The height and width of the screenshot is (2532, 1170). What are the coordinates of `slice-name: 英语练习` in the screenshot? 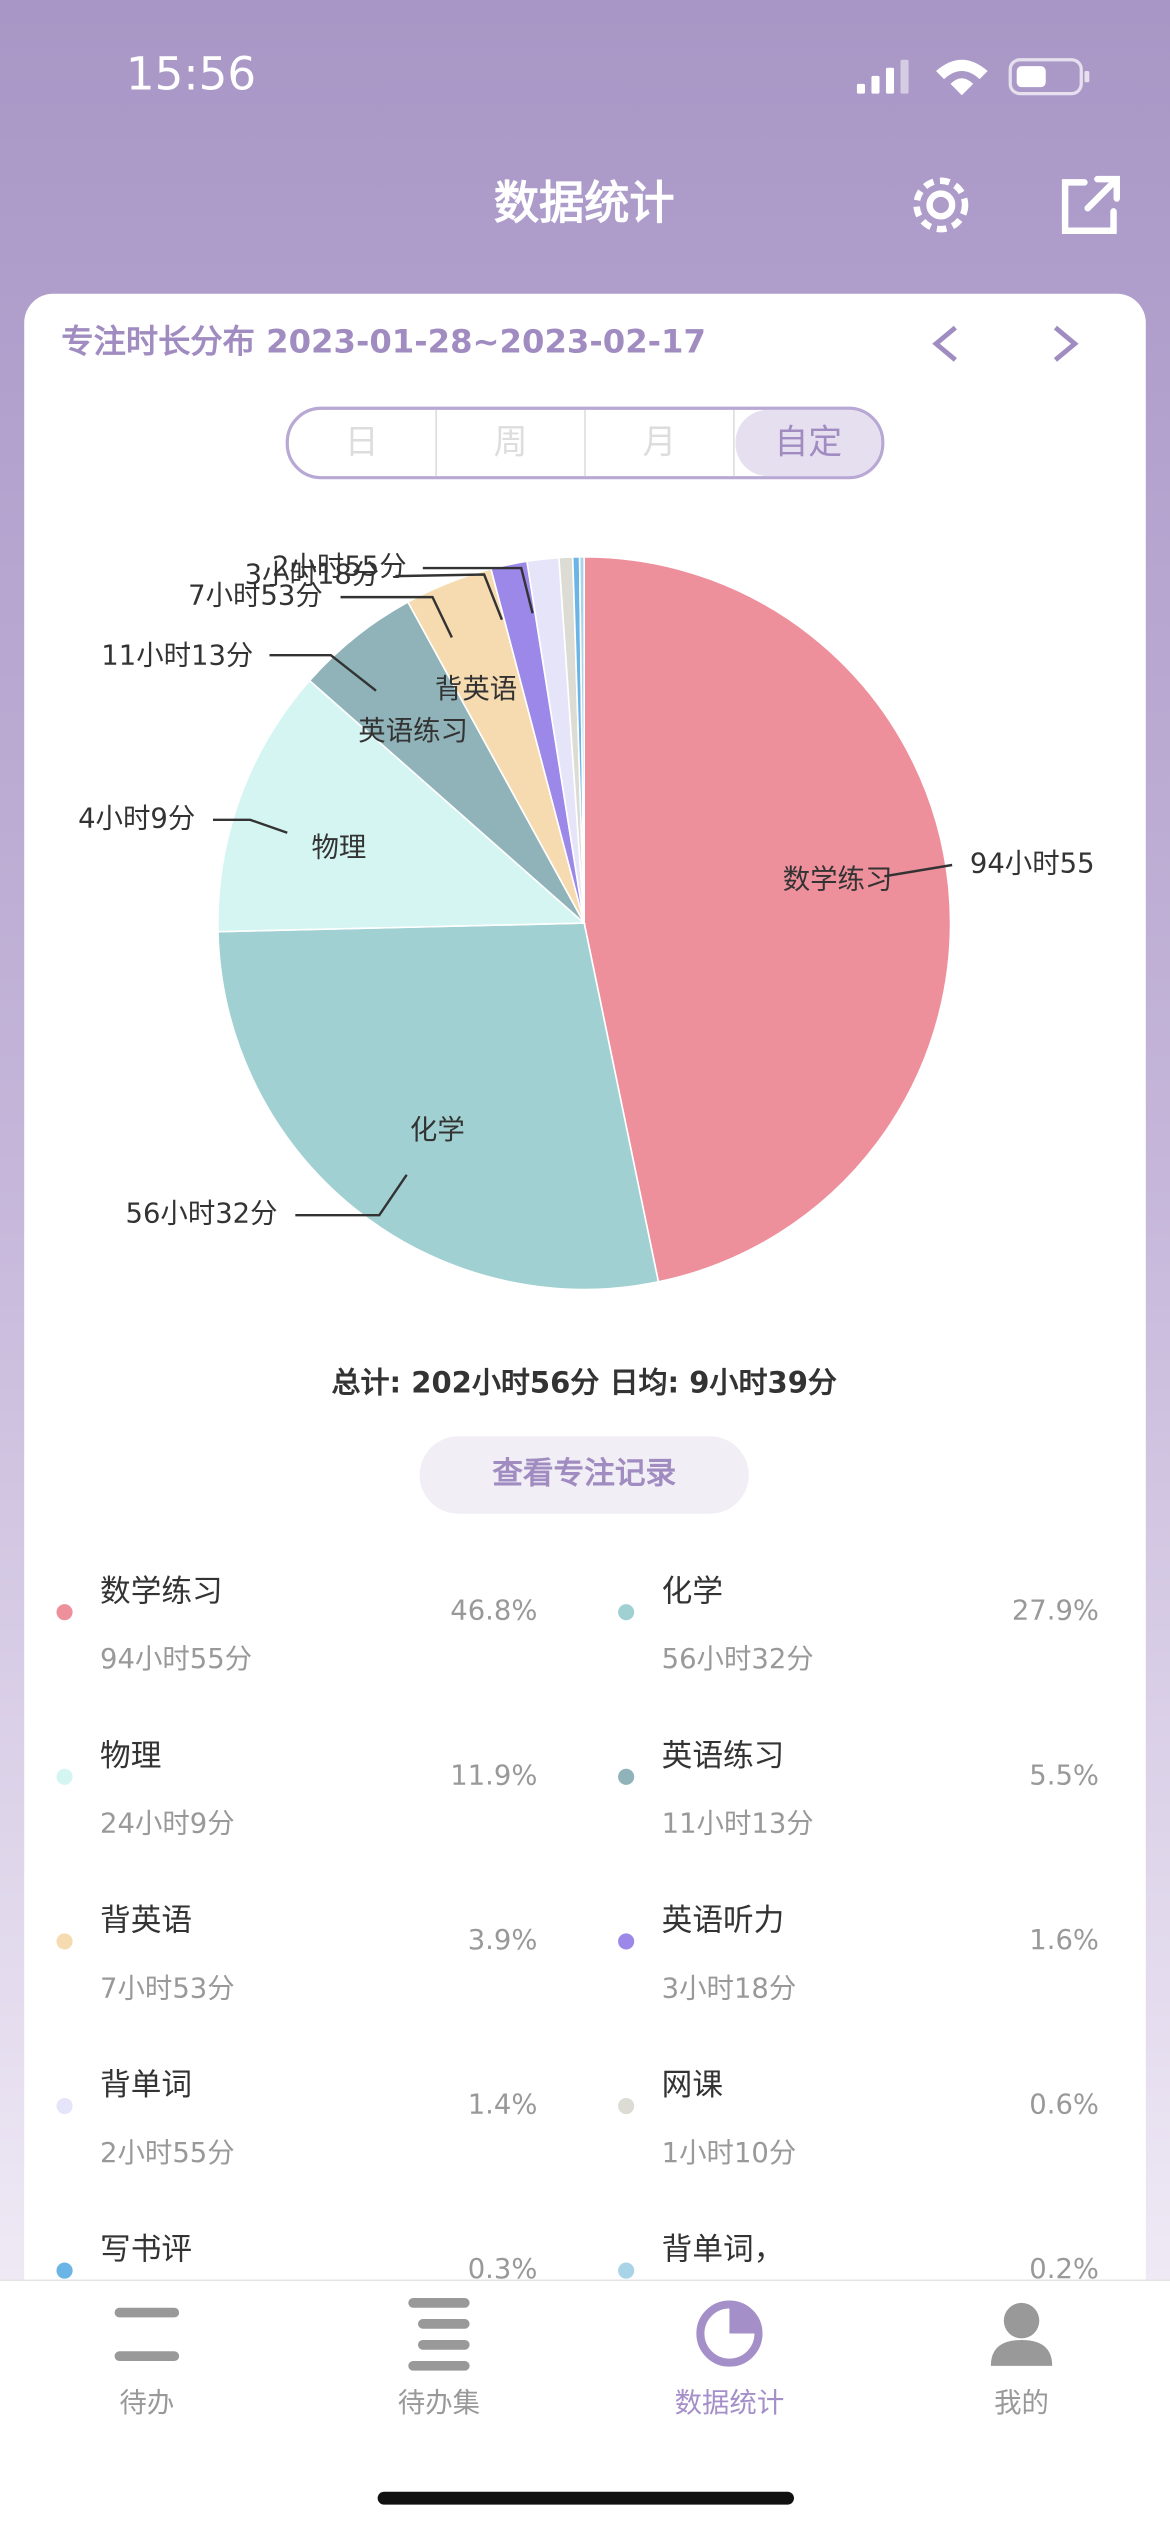 It's located at (413, 731).